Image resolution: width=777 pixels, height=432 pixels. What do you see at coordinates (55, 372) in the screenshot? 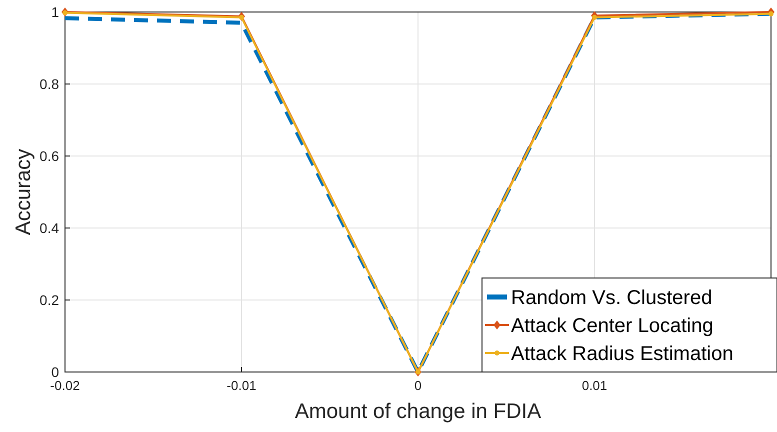
I see `y-tick-label: 0` at bounding box center [55, 372].